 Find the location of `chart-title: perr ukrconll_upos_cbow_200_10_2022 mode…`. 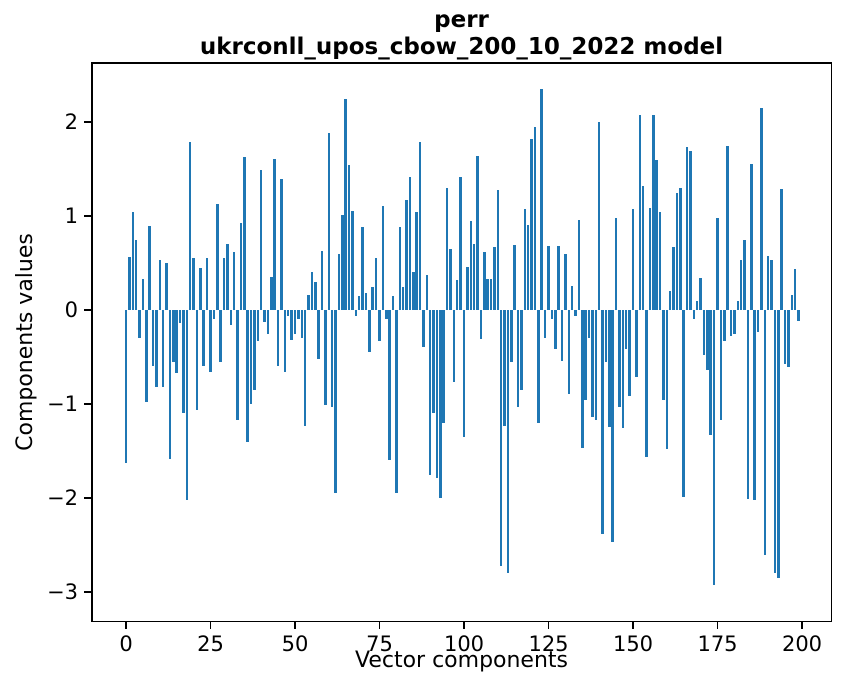

chart-title: perr ukrconll_upos_cbow_200_10_2022 mode… is located at coordinates (461, 34).